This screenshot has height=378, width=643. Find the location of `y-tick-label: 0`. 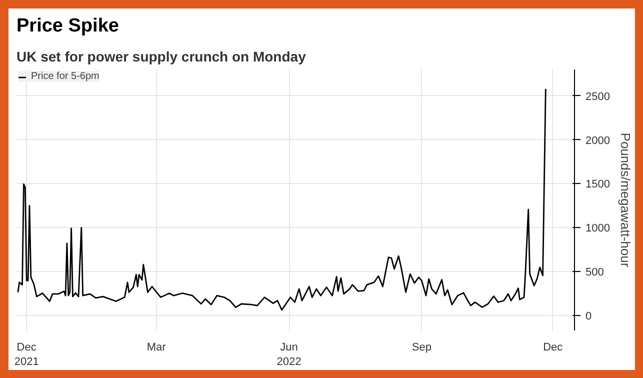

y-tick-label: 0 is located at coordinates (589, 316).